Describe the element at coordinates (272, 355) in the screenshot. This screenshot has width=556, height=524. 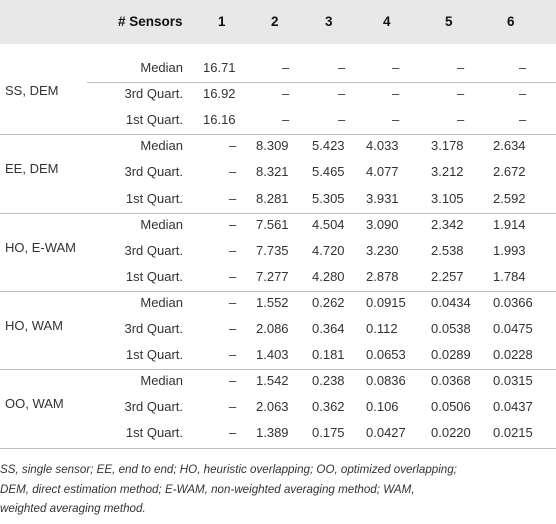
I see `table-cell: 1.403` at that location.